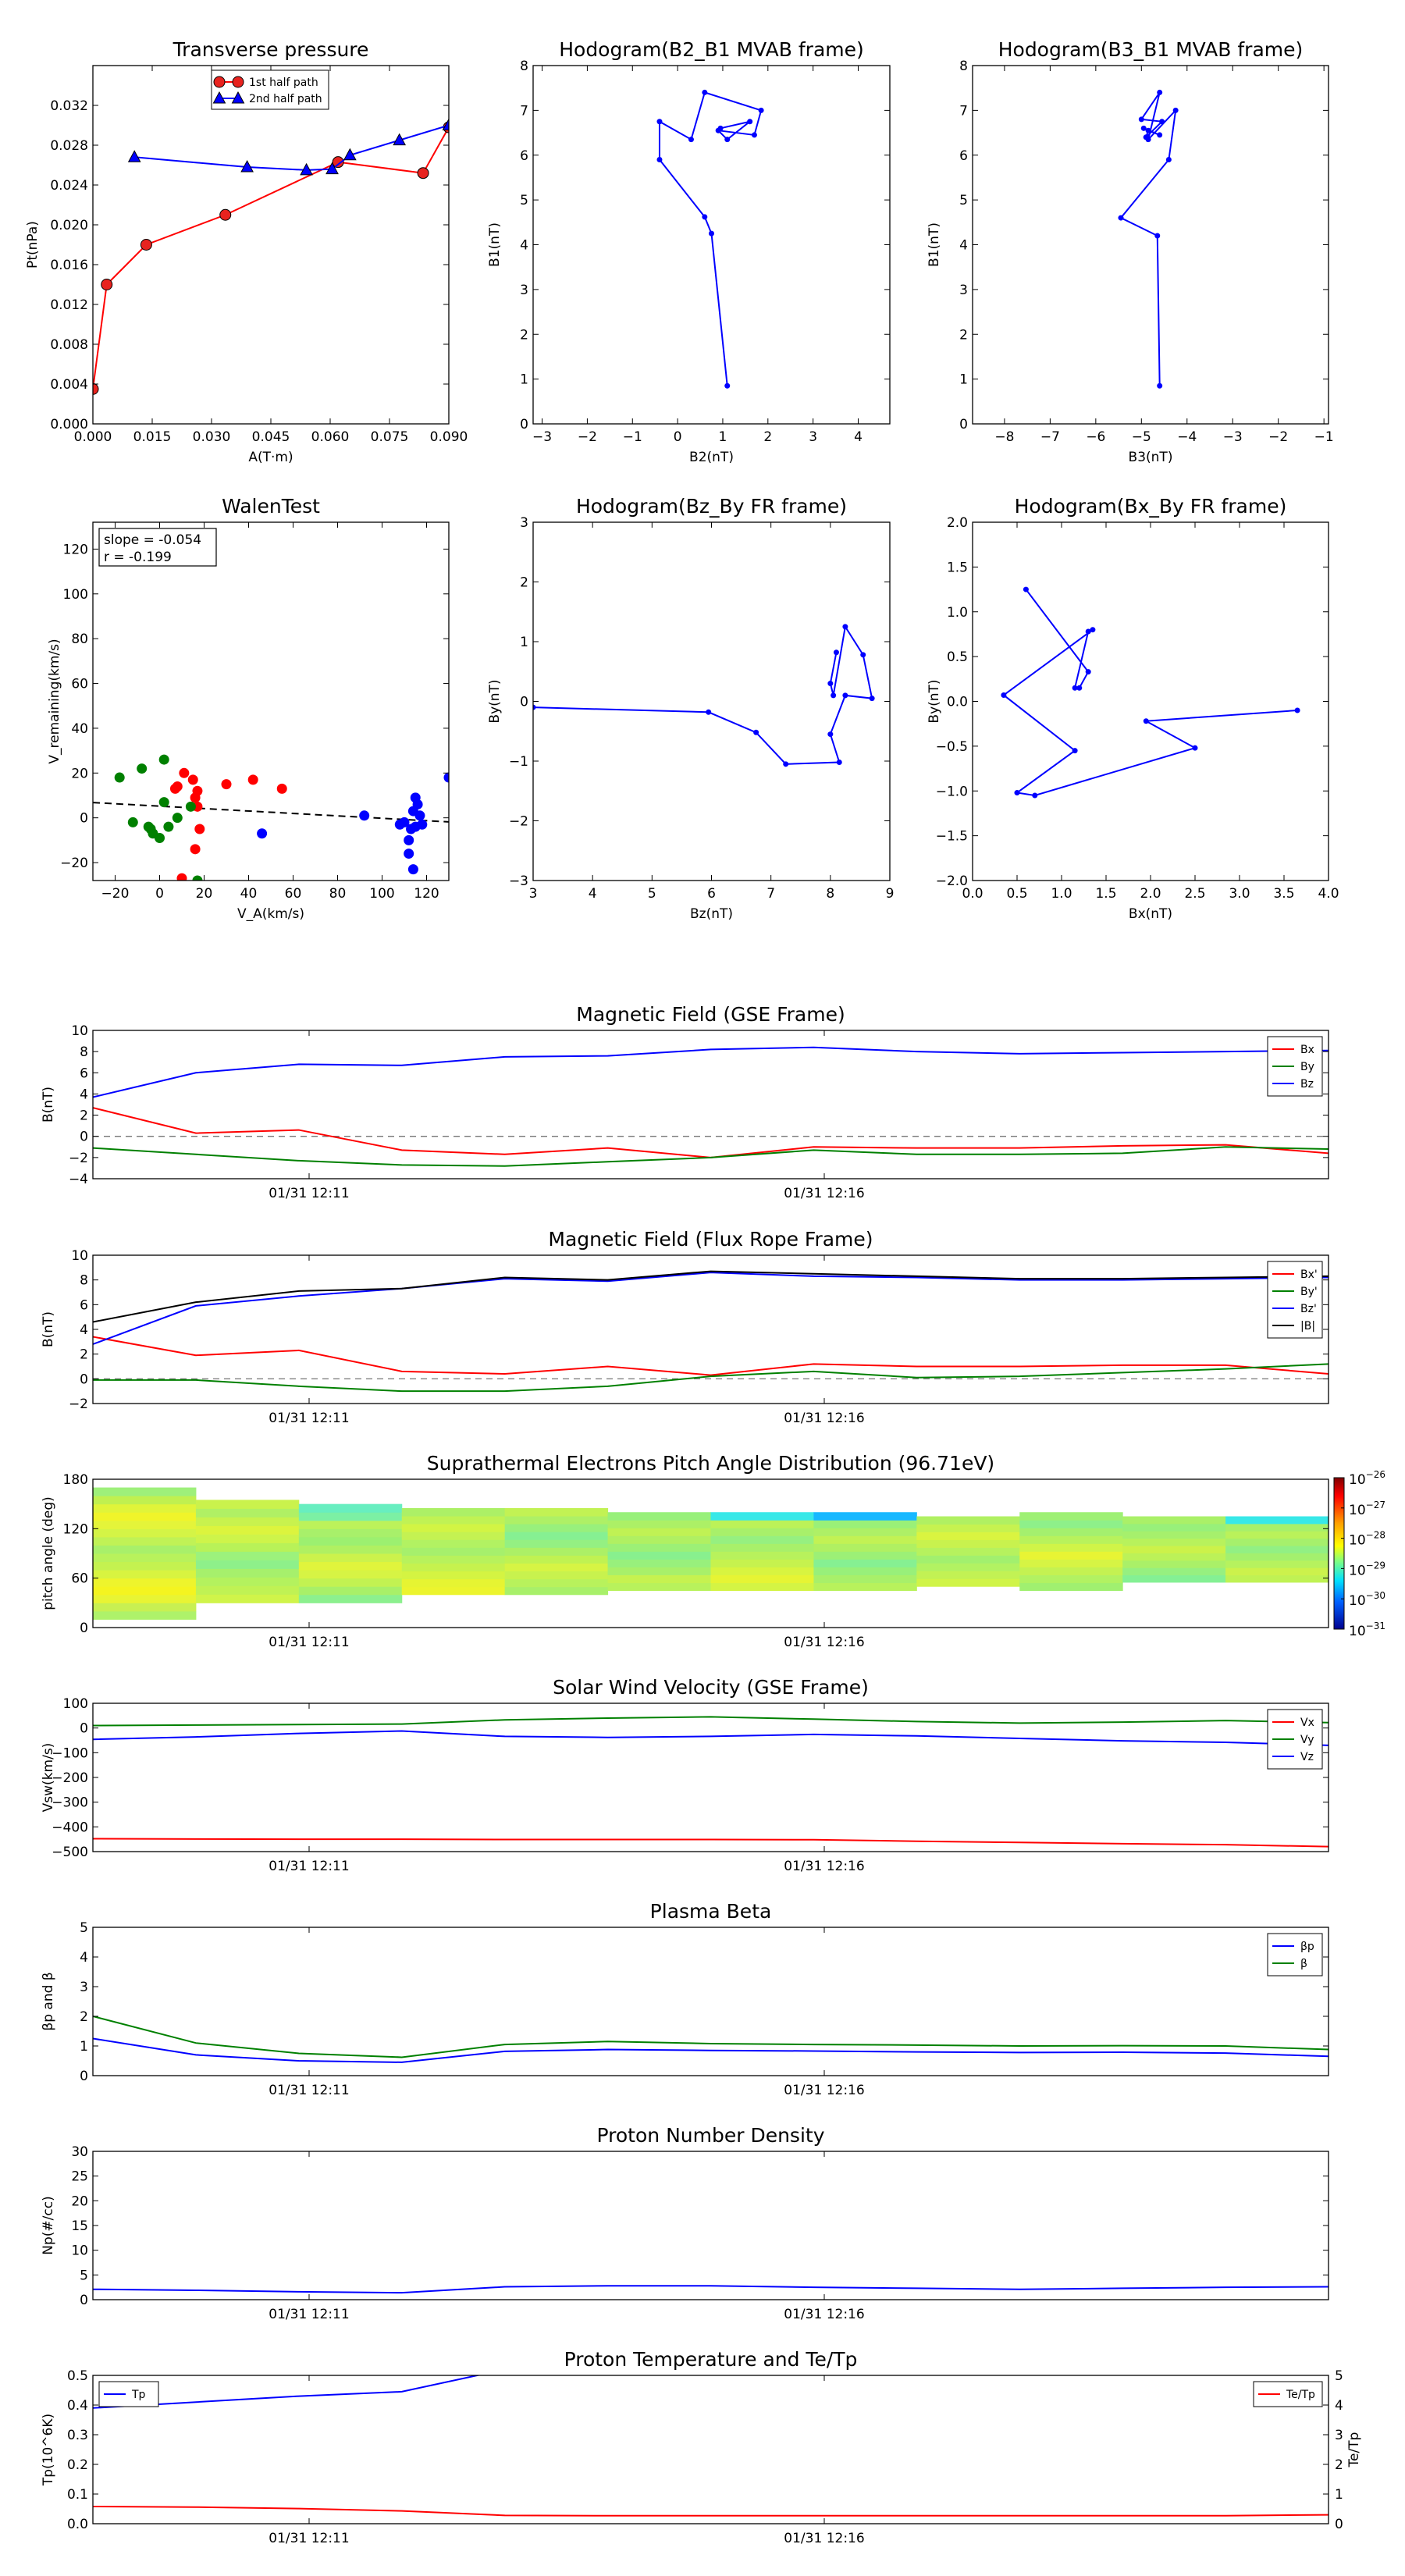 The height and width of the screenshot is (2576, 1405). What do you see at coordinates (633, 437) in the screenshot?
I see `x-tick-label: −1` at bounding box center [633, 437].